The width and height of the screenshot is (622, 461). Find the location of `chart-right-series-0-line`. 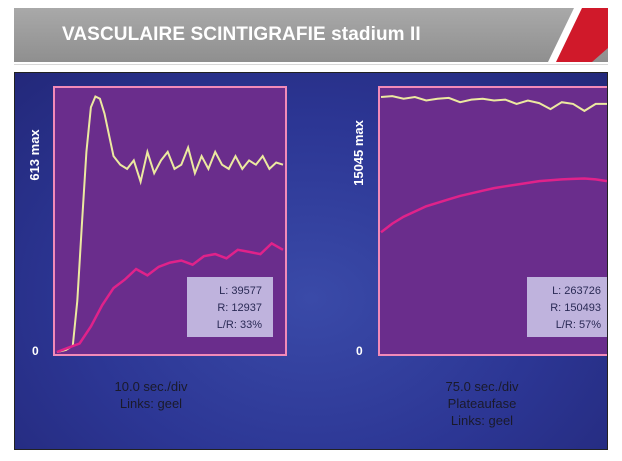

chart-right-series-0-line is located at coordinates (493, 104).